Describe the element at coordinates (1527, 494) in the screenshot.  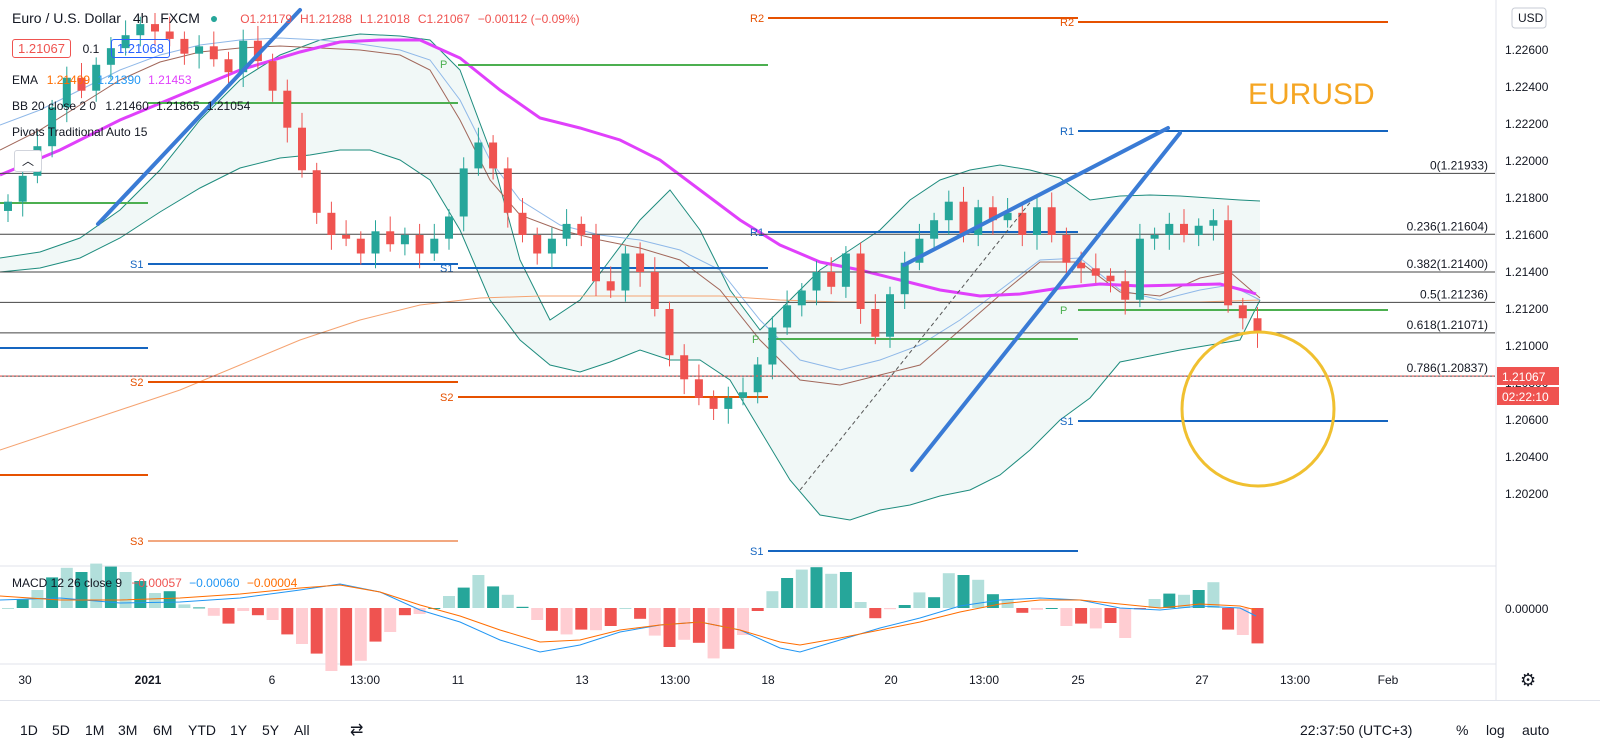
I see `price-tick: 1.20200` at that location.